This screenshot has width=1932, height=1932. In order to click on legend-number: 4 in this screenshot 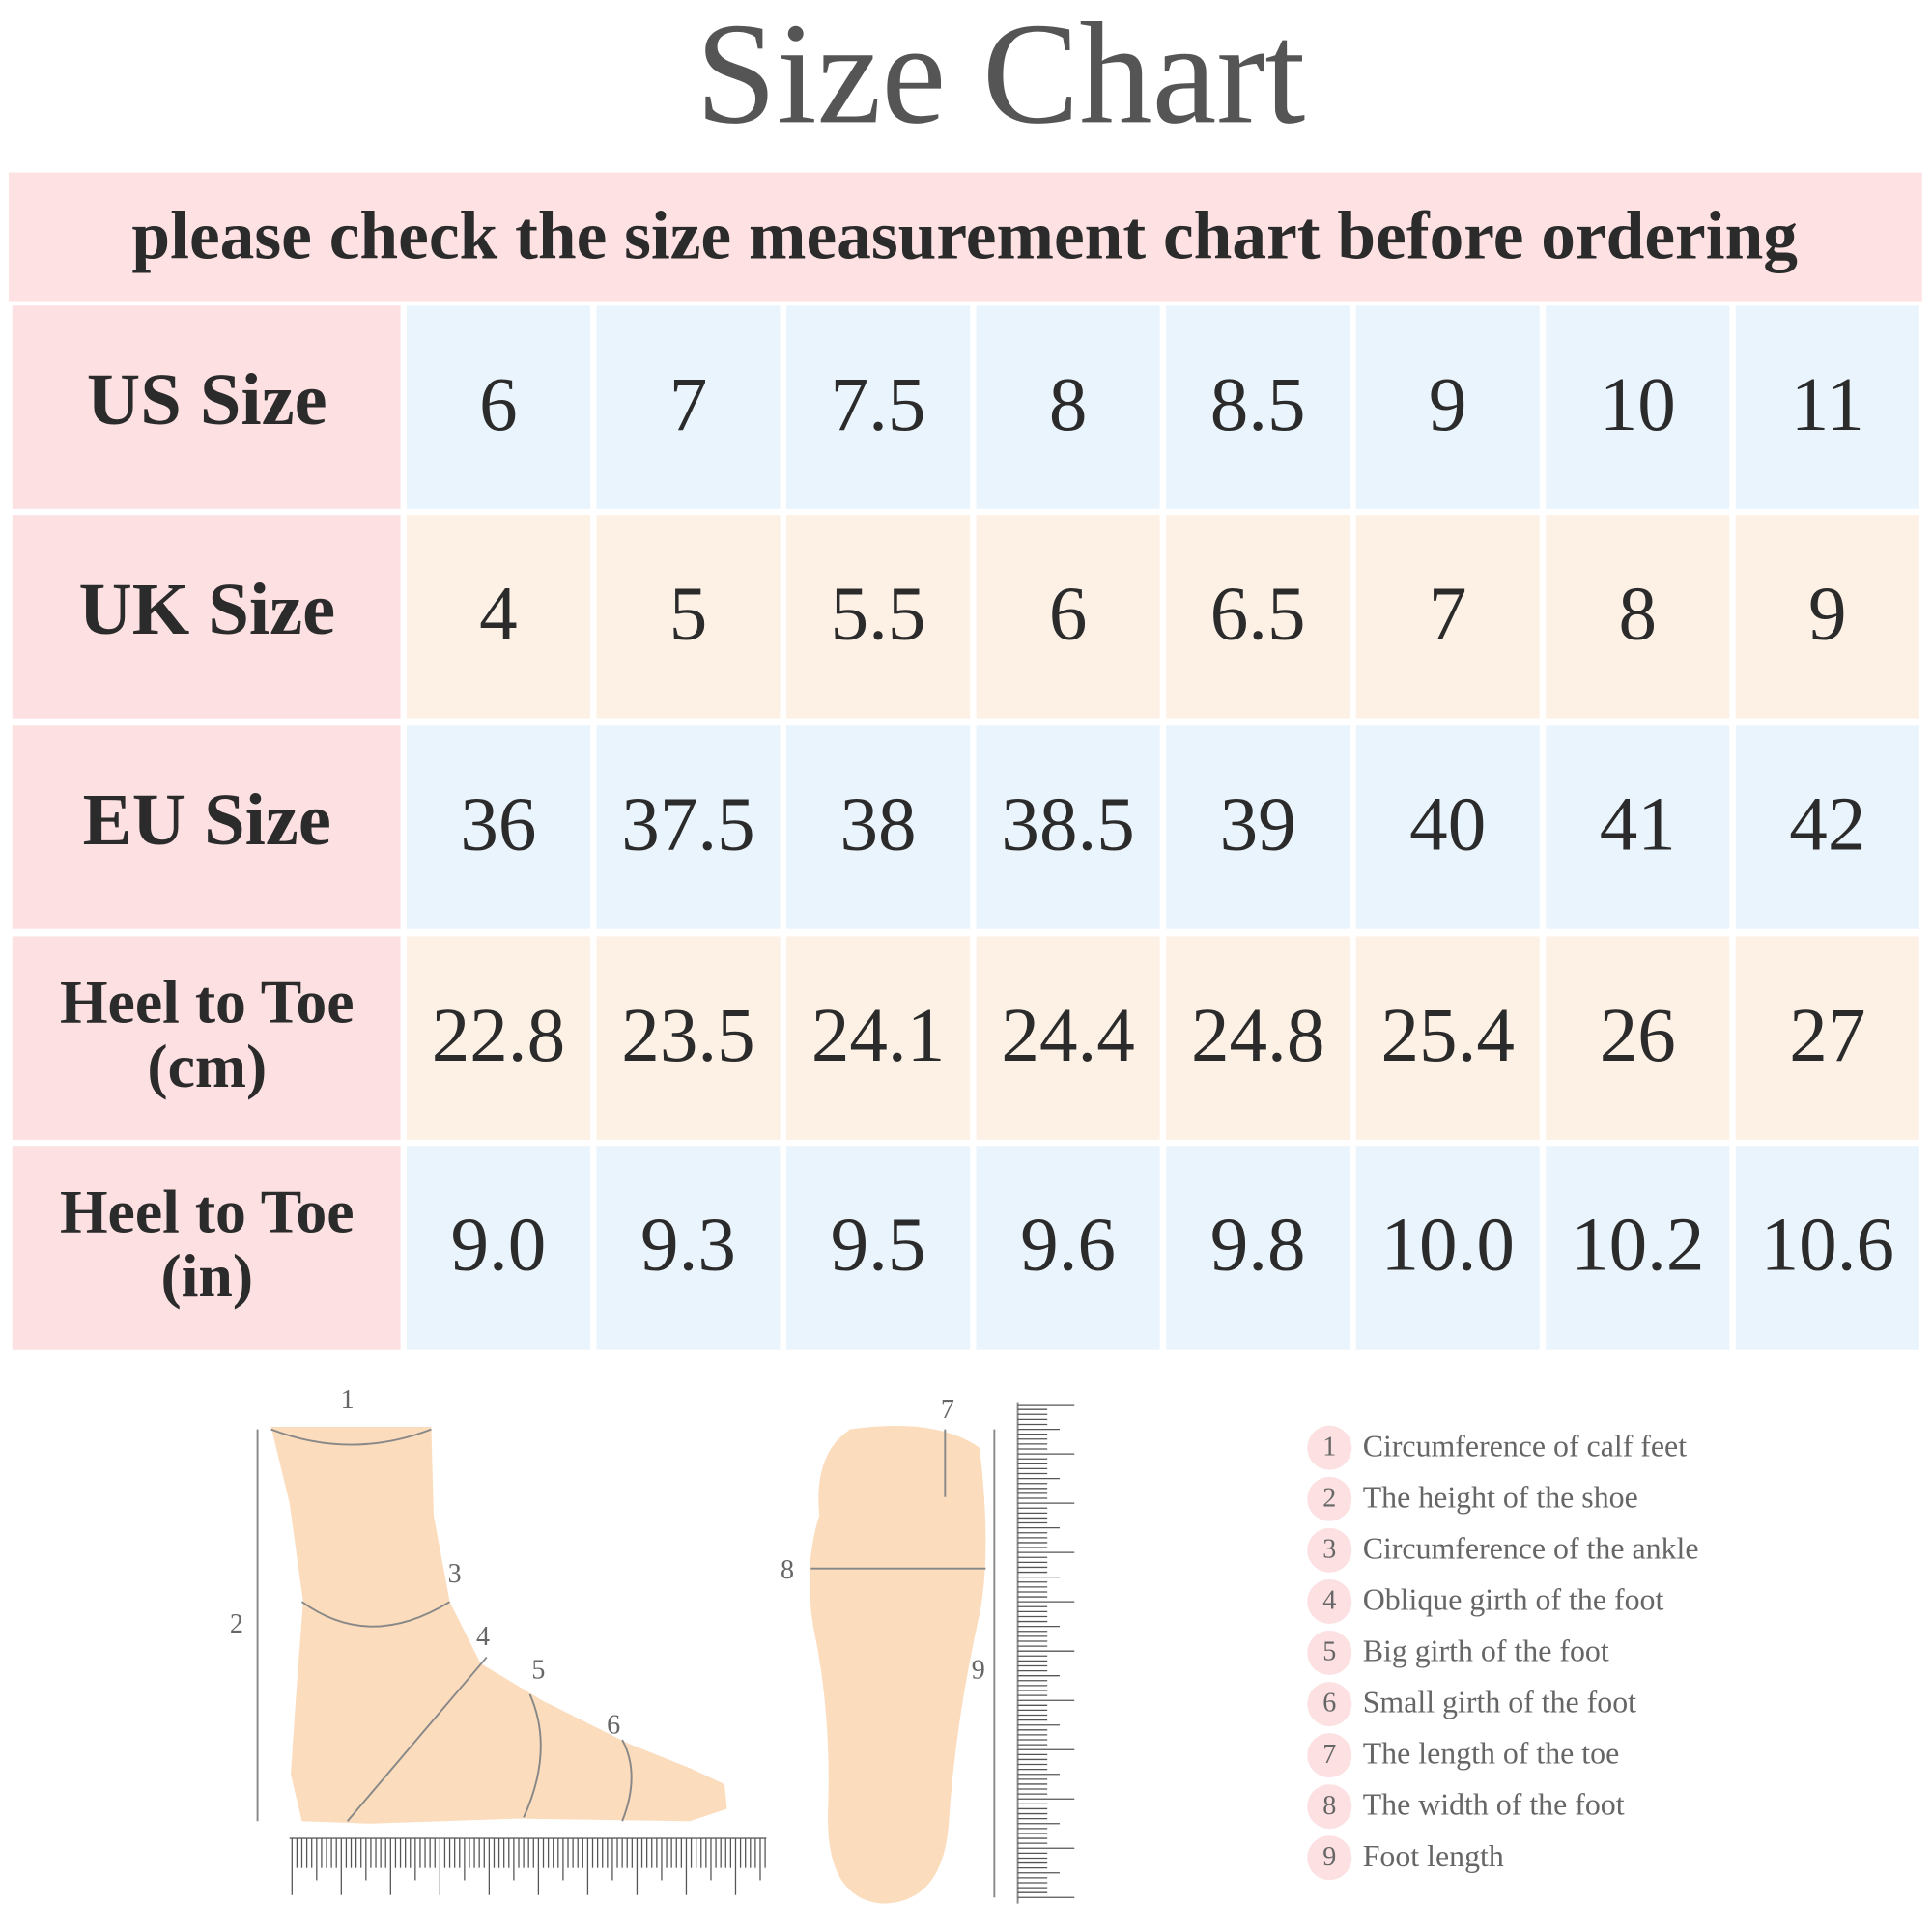, I will do `click(1329, 1601)`.